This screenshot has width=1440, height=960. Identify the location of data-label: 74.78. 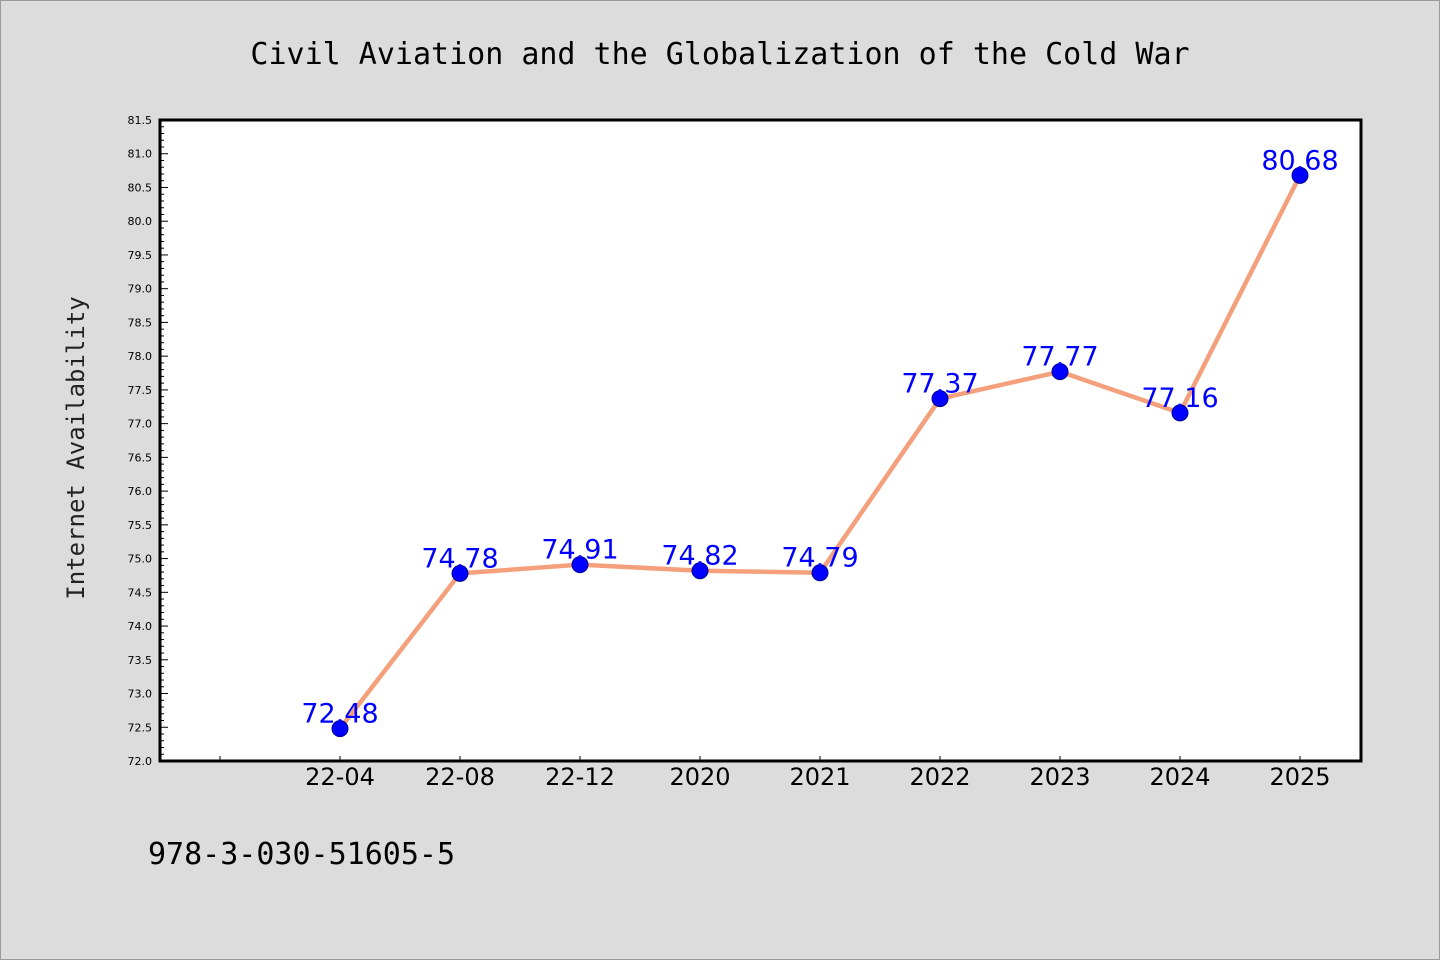
(459, 558).